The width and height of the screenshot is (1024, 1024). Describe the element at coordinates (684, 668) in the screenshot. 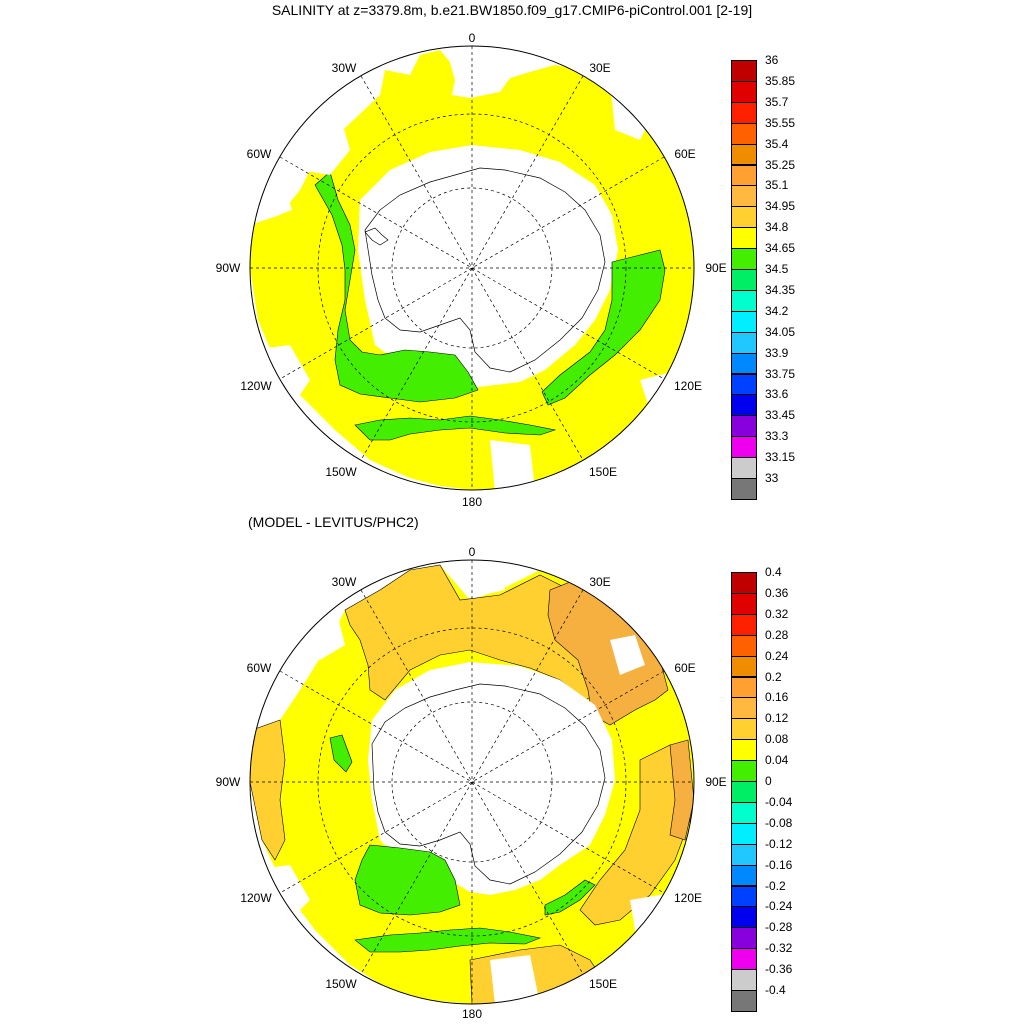

I see `bot-lon-label-60e: 60E` at that location.